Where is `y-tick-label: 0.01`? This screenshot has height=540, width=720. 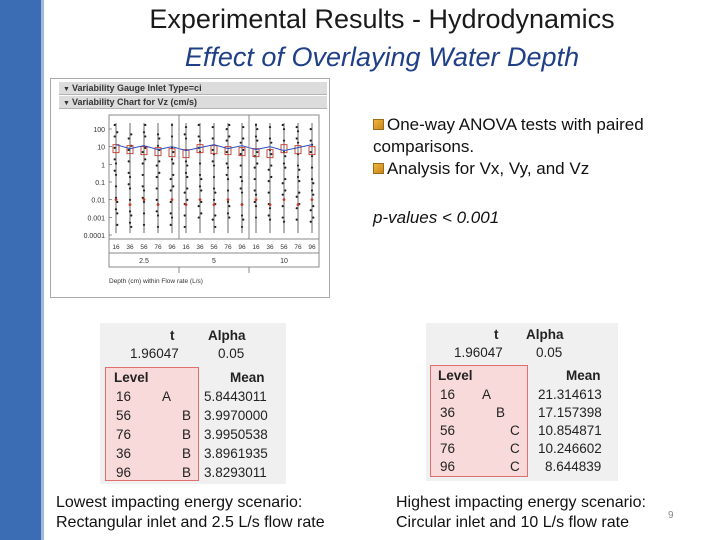
y-tick-label: 0.01 is located at coordinates (98, 201).